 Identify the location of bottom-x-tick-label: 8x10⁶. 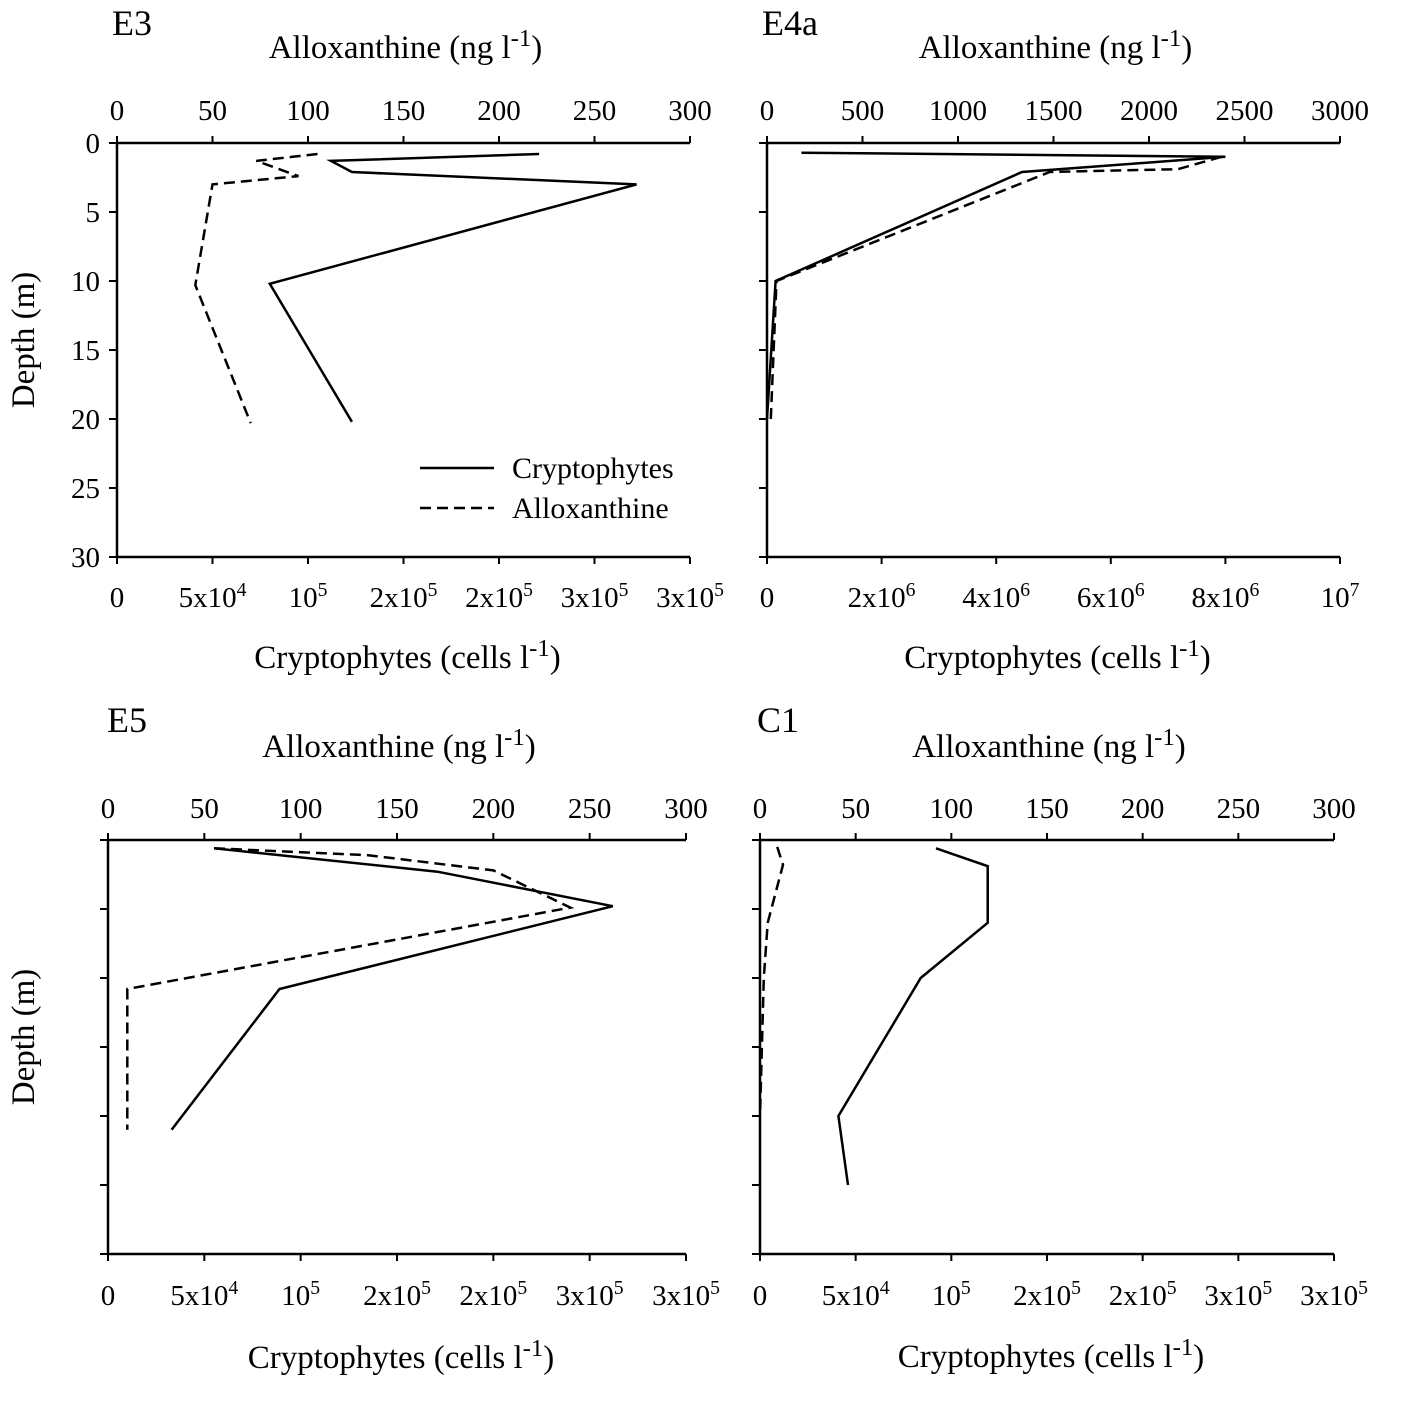
(1225, 596).